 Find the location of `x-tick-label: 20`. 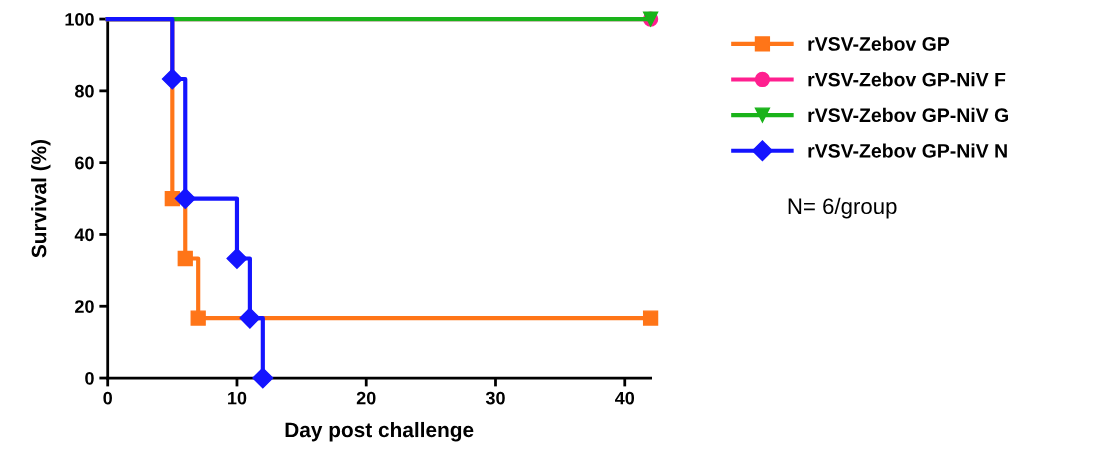

x-tick-label: 20 is located at coordinates (366, 398).